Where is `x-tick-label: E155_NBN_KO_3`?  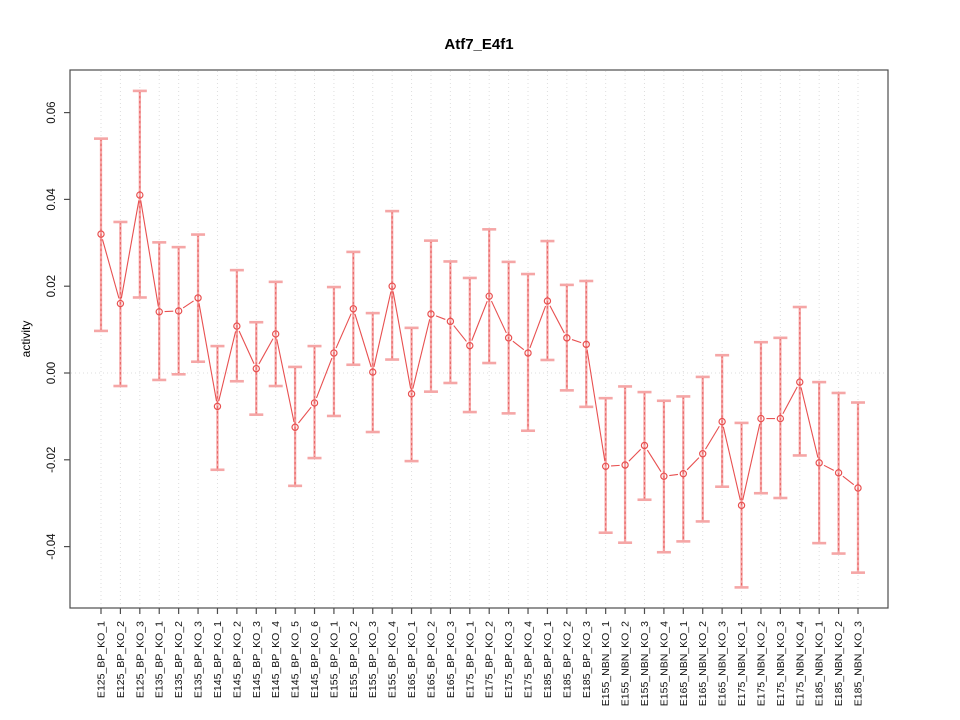 x-tick-label: E155_NBN_KO_3 is located at coordinates (645, 663).